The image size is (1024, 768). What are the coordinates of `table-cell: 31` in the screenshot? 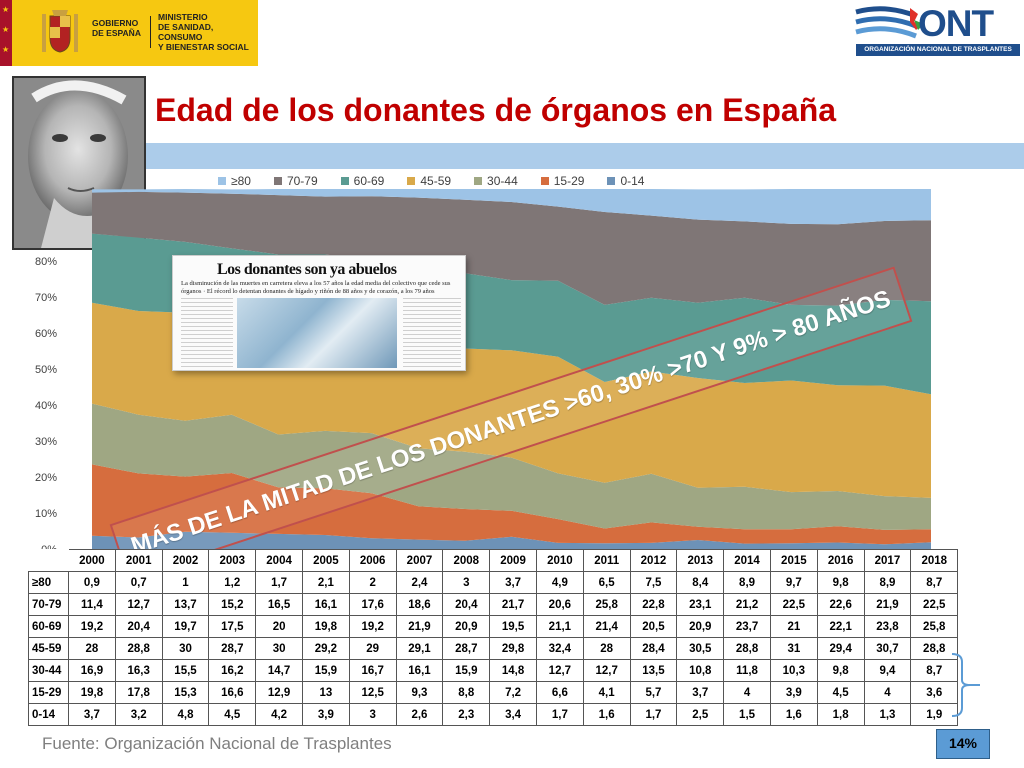 It's located at (793, 648).